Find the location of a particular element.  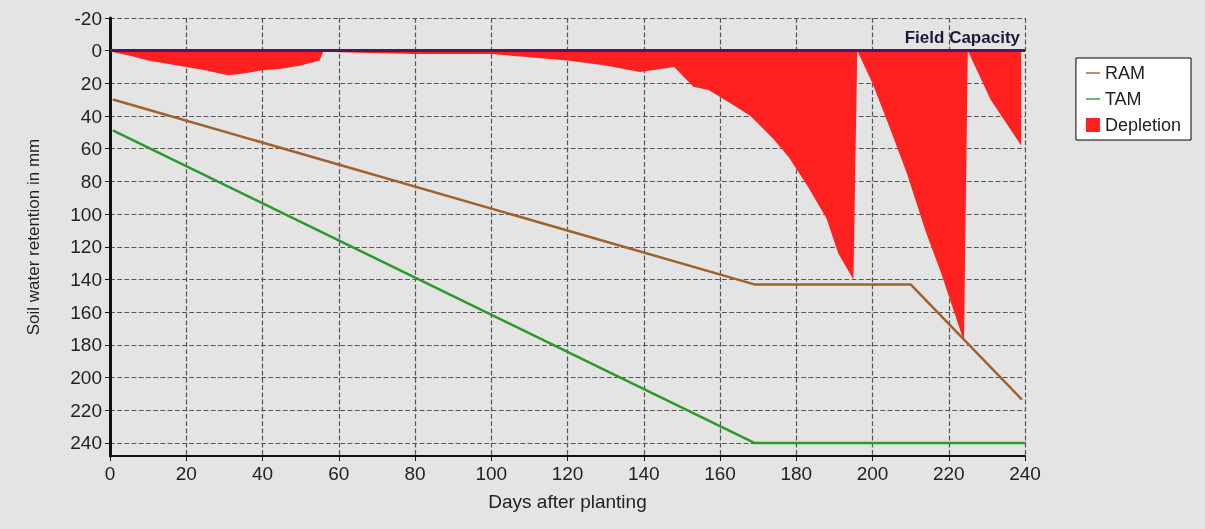

y-tick-label: 60 is located at coordinates (91, 149).